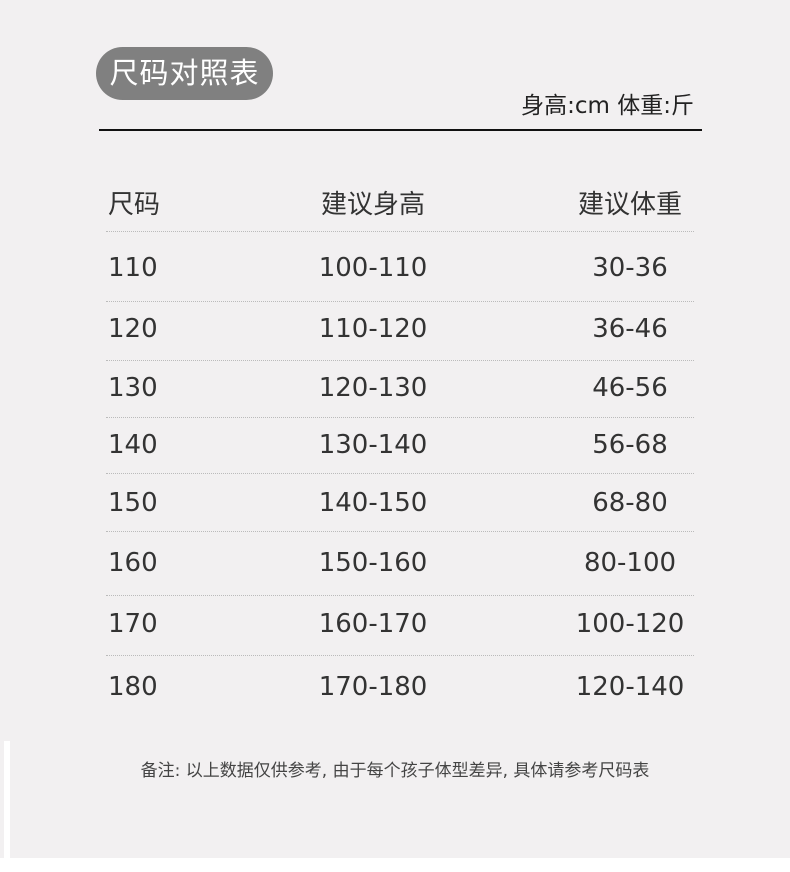  Describe the element at coordinates (630, 624) in the screenshot. I see `table-cell: 100-120` at that location.